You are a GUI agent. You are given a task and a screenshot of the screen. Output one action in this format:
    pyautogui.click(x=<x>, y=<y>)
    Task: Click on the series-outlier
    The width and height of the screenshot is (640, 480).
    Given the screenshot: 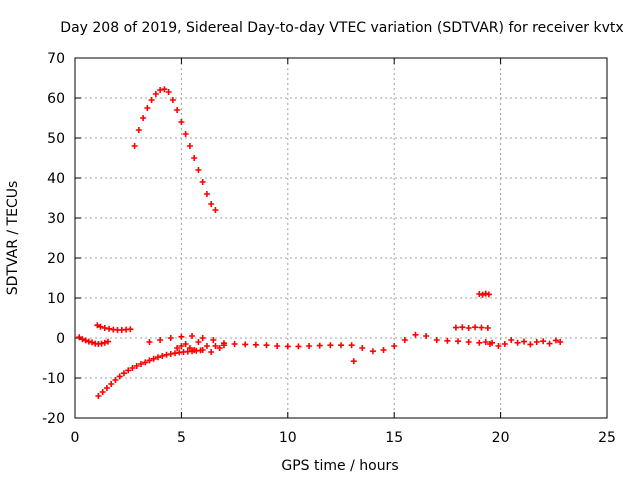 What is the action you would take?
    pyautogui.click(x=353, y=361)
    